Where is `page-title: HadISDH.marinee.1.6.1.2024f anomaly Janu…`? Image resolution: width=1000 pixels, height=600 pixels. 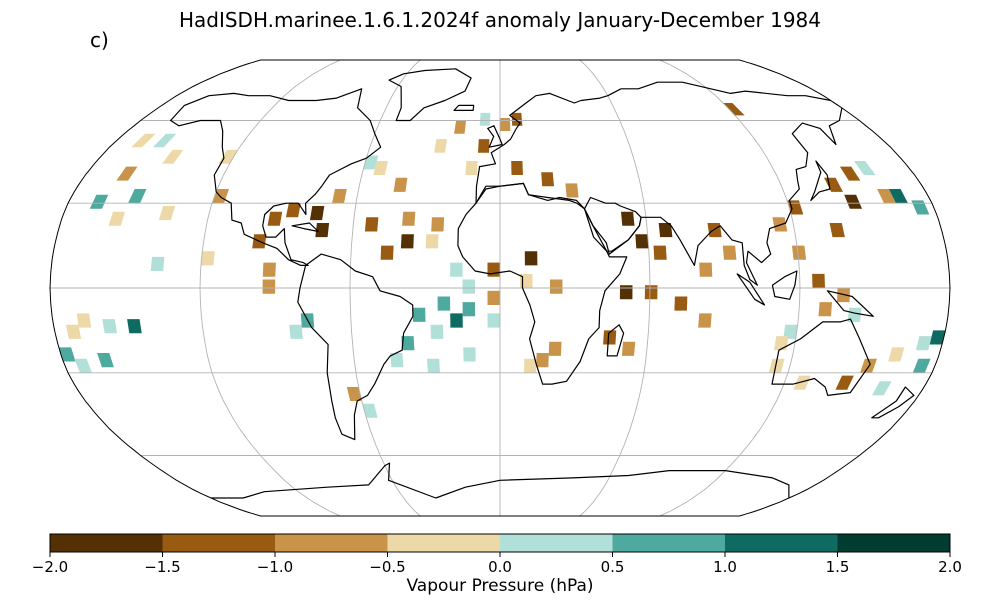 page-title: HadISDH.marinee.1.6.1.2024f anomaly Janu… is located at coordinates (500, 20).